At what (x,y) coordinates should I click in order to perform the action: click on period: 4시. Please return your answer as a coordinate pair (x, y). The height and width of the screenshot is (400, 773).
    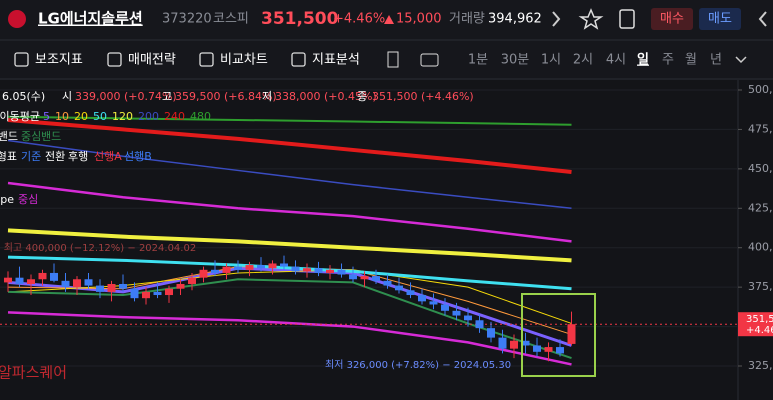
    Looking at the image, I should click on (616, 60).